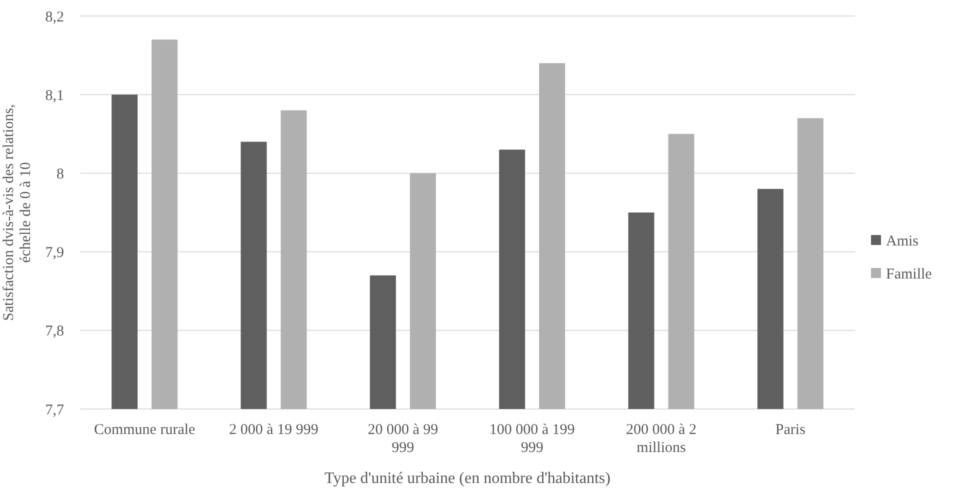 The image size is (962, 494). I want to click on x-tick-label: 200 000 à 2 millions, so click(661, 439).